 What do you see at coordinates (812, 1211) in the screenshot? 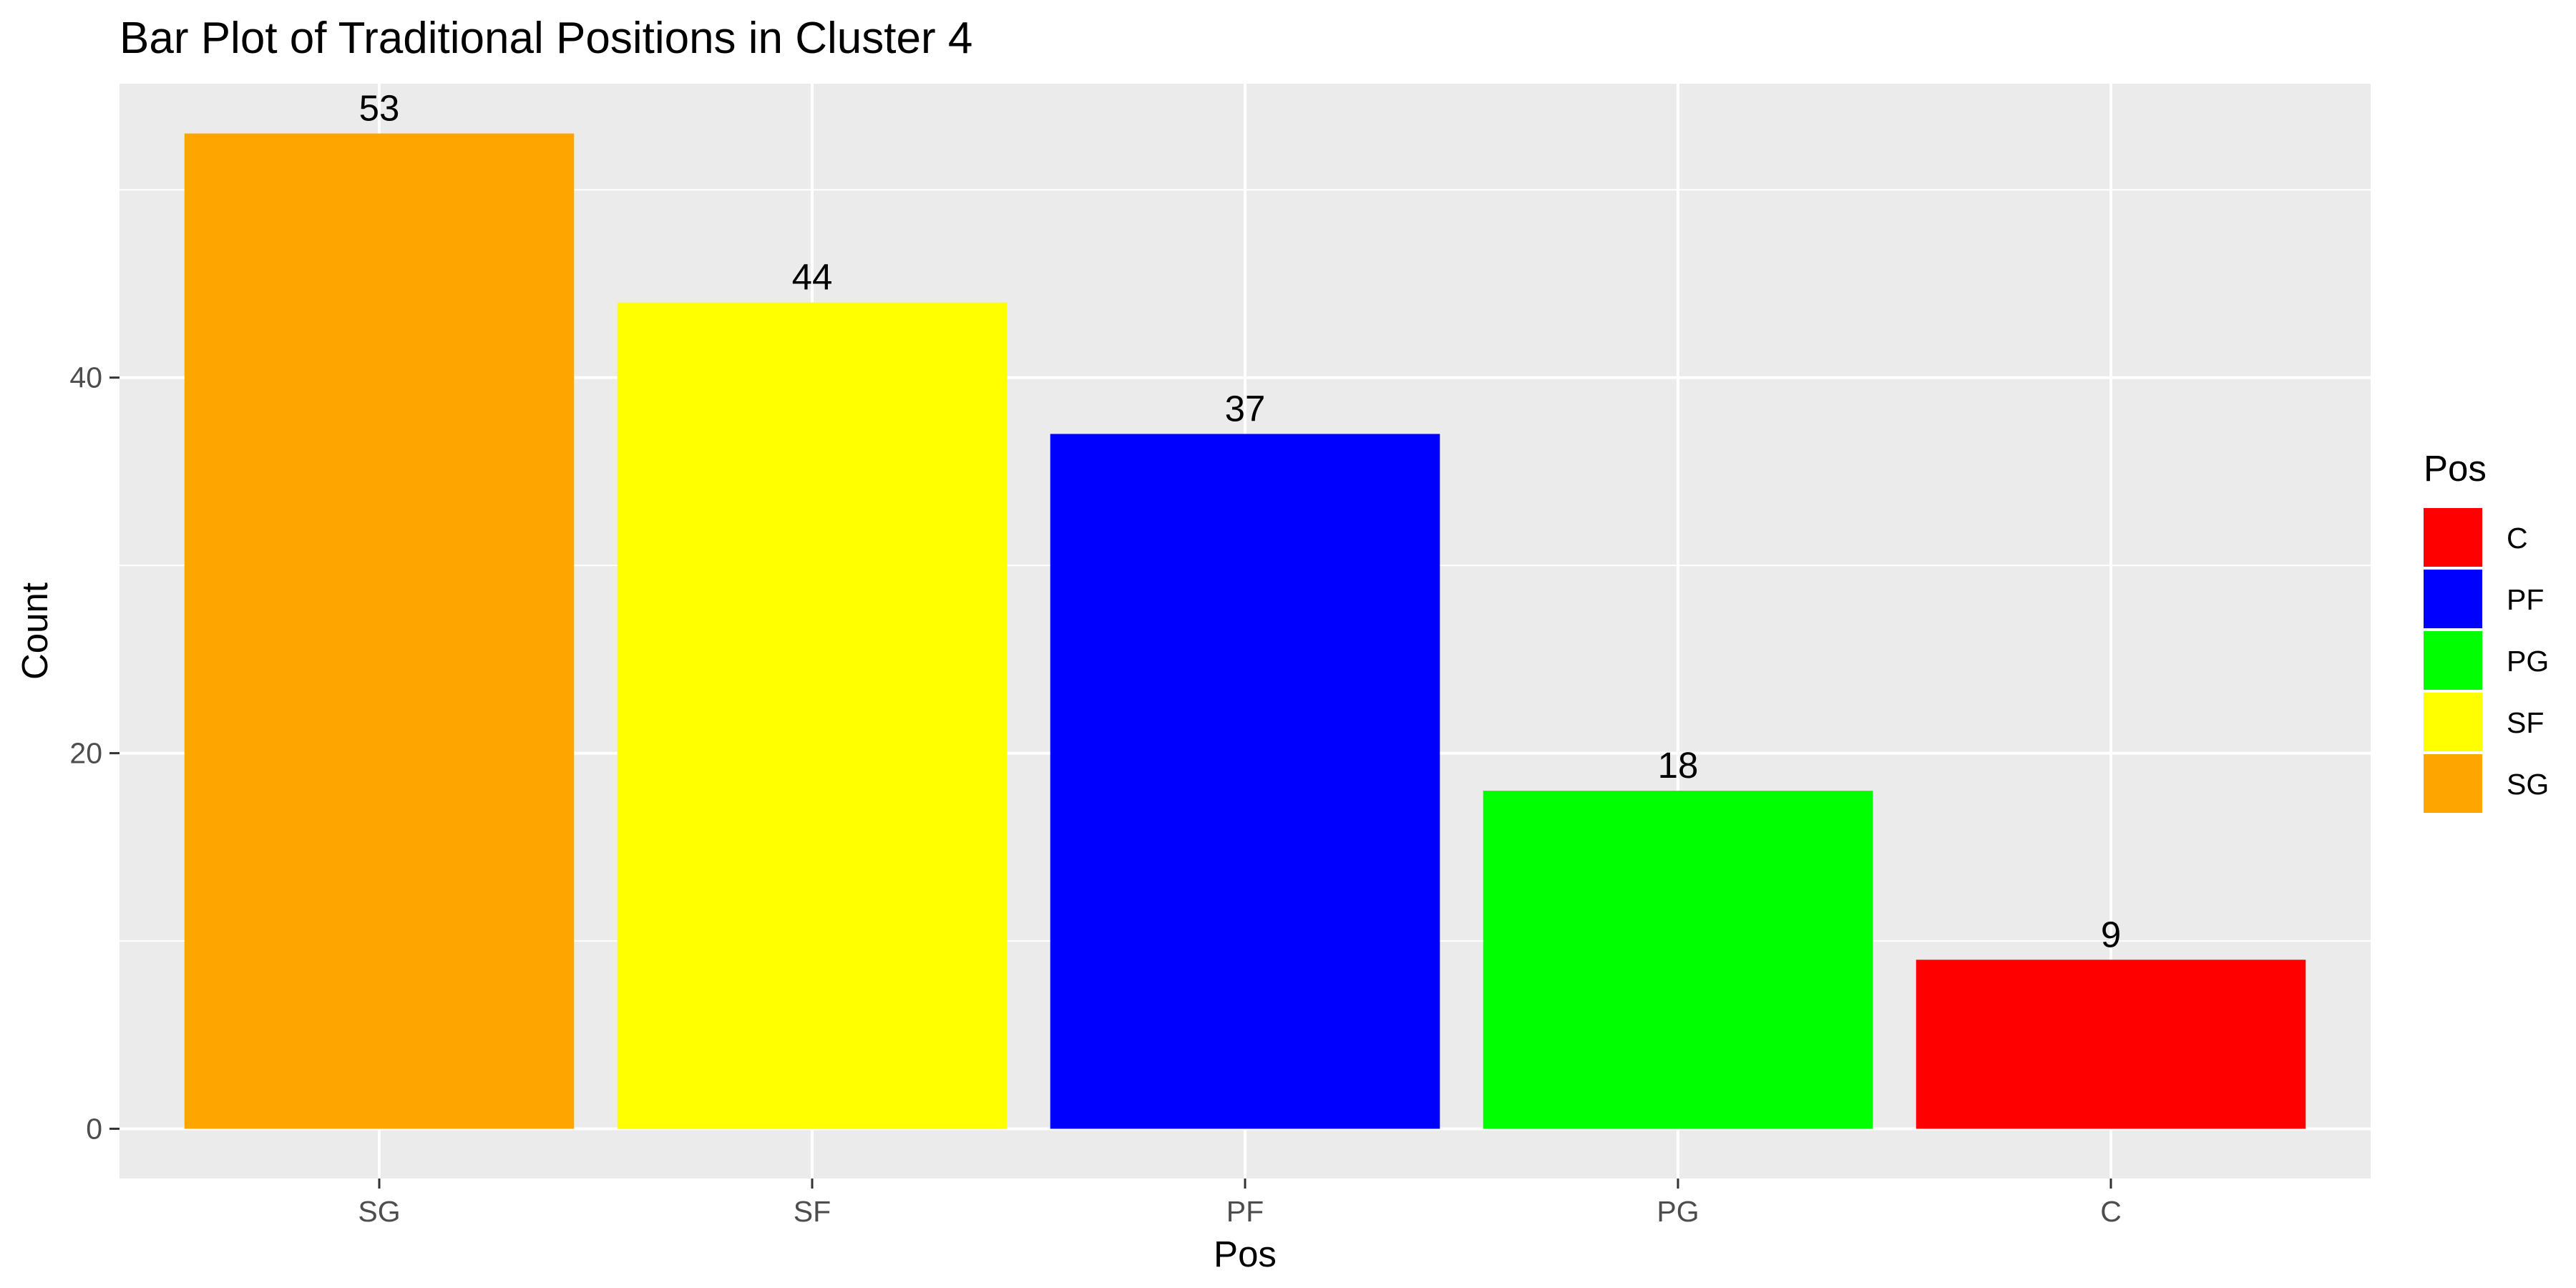
I see `x-tick-label-sf: SF` at bounding box center [812, 1211].